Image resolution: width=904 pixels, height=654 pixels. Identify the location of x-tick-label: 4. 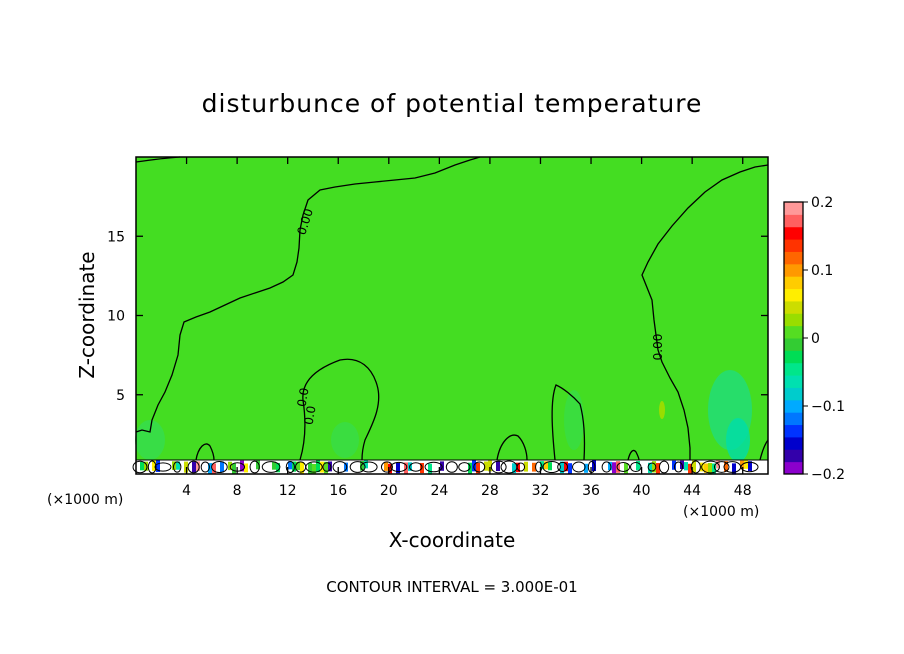
(186, 491).